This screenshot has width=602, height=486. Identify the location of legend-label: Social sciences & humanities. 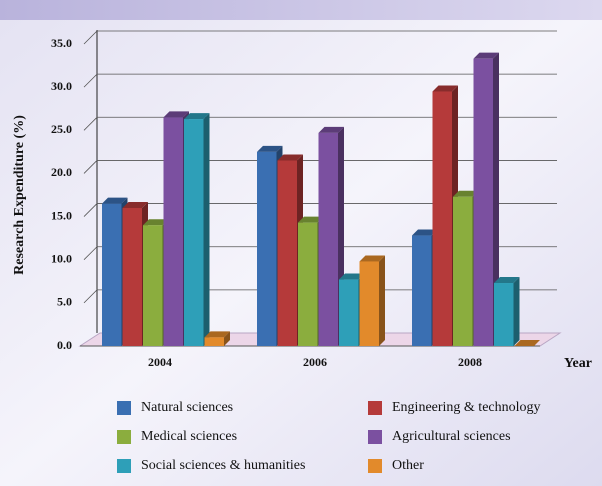
(223, 465).